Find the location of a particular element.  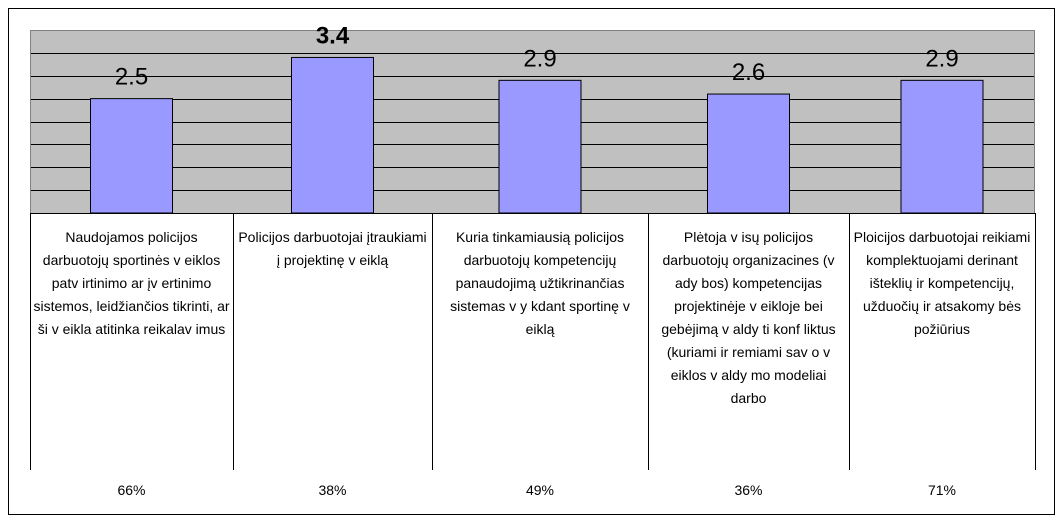

value-label: 2.5 is located at coordinates (131, 77).